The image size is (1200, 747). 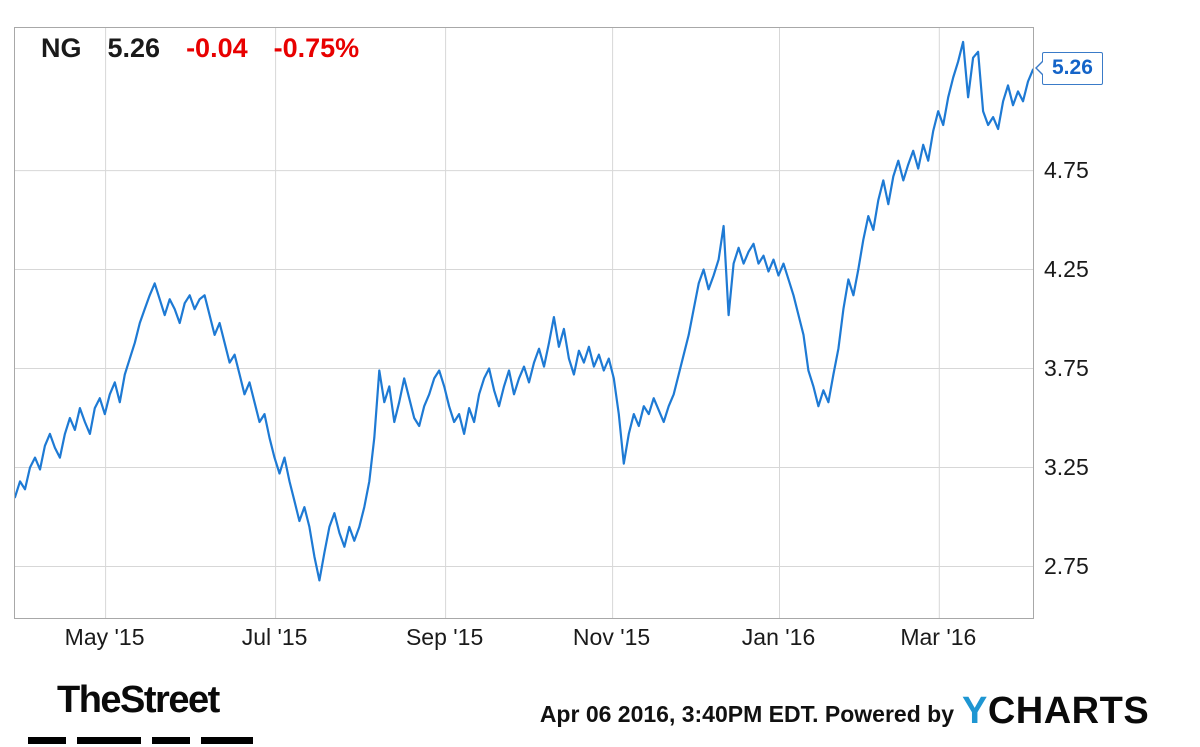 I want to click on ycharts-logo-y: Y, so click(x=975, y=711).